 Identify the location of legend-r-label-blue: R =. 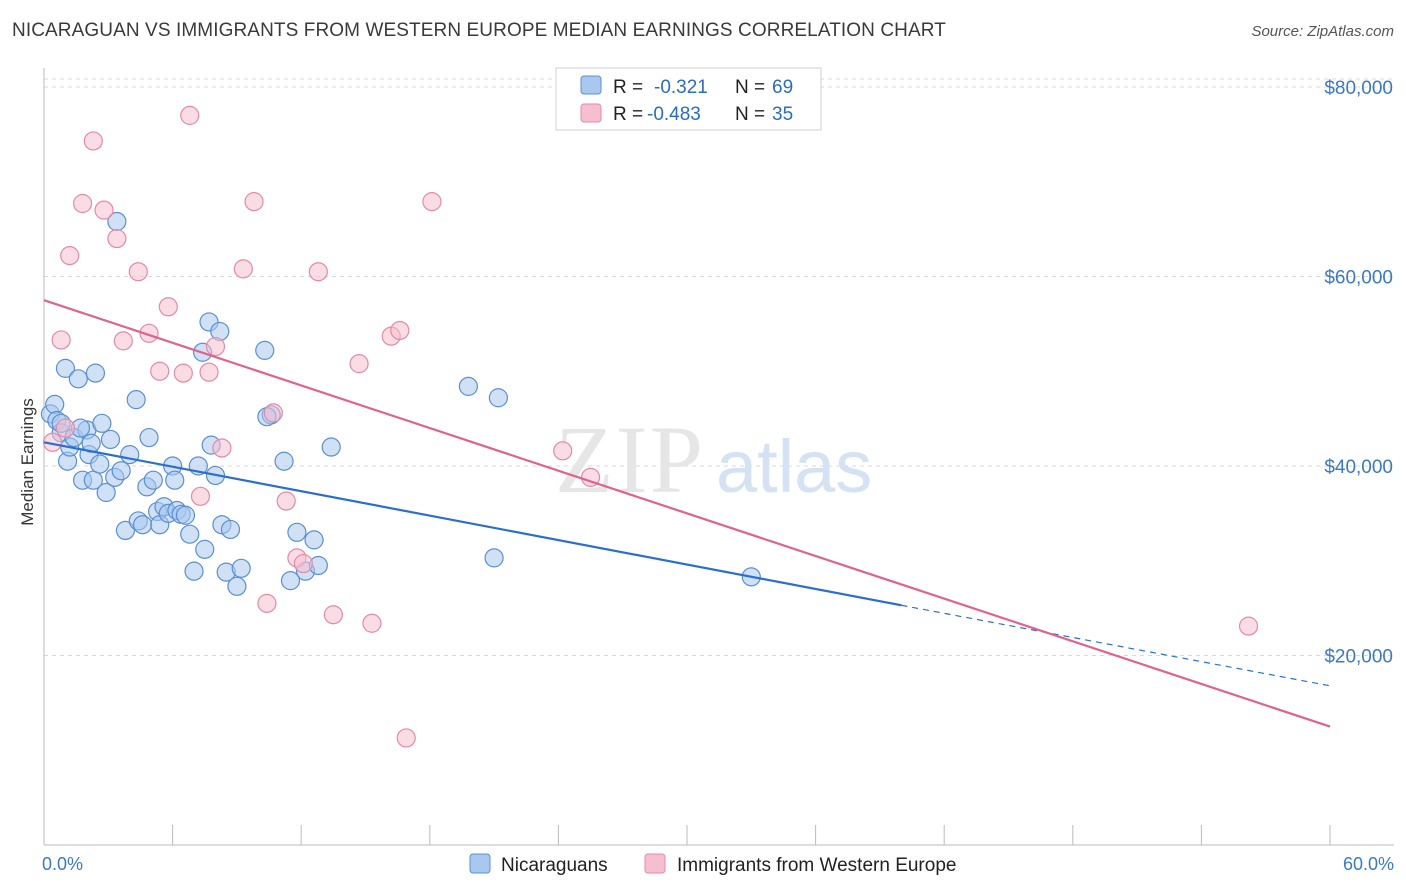
(628, 87).